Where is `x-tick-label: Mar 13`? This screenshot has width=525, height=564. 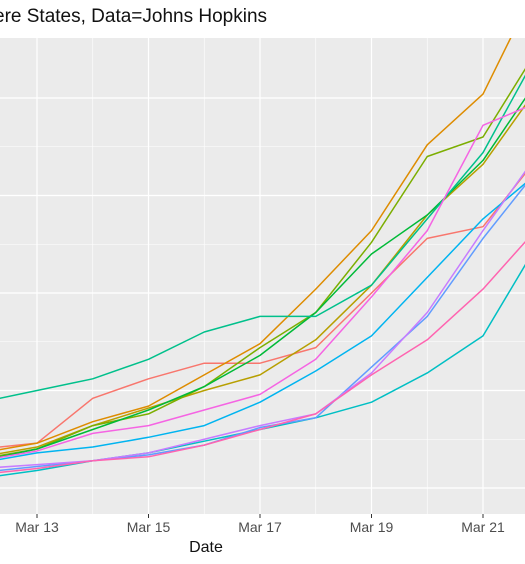
x-tick-label: Mar 13 is located at coordinates (37, 527).